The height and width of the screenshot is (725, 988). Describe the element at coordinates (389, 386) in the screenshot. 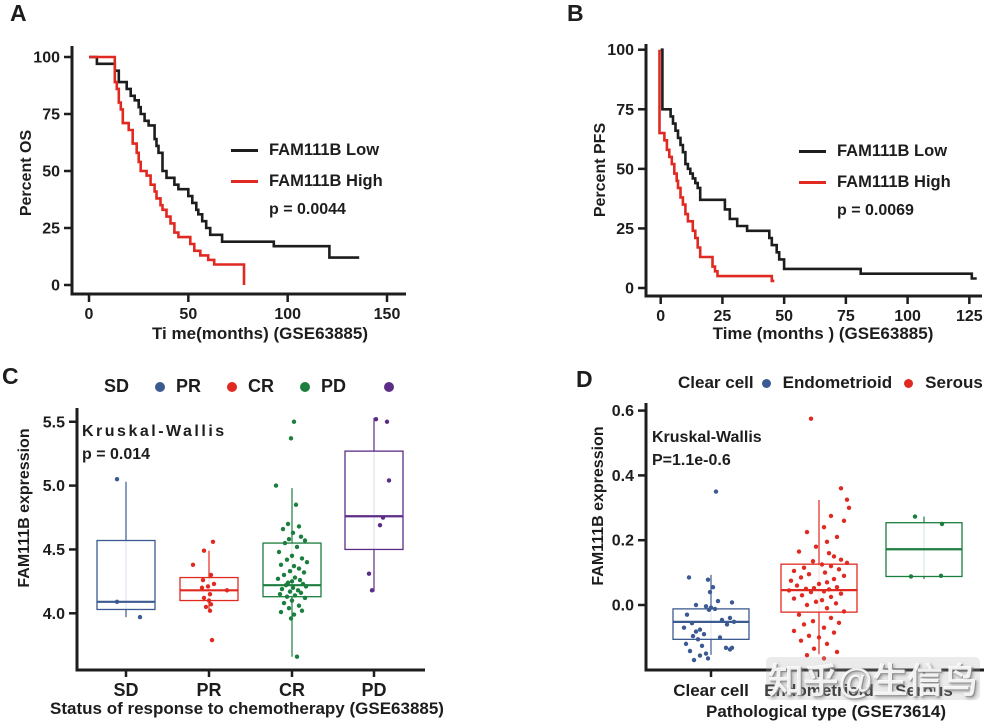

I see `pd-dot-icon` at that location.